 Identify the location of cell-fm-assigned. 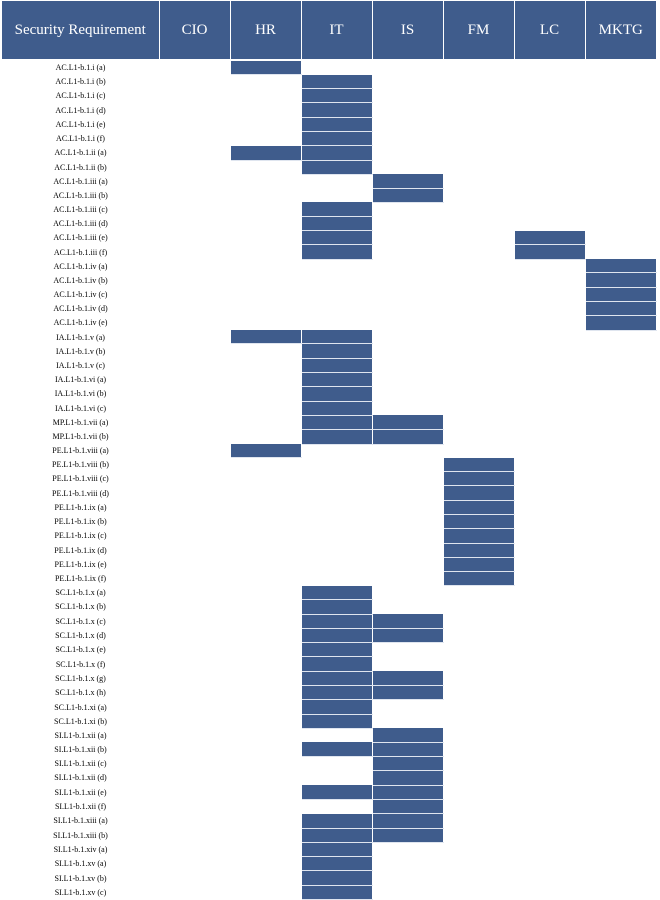
(479, 493).